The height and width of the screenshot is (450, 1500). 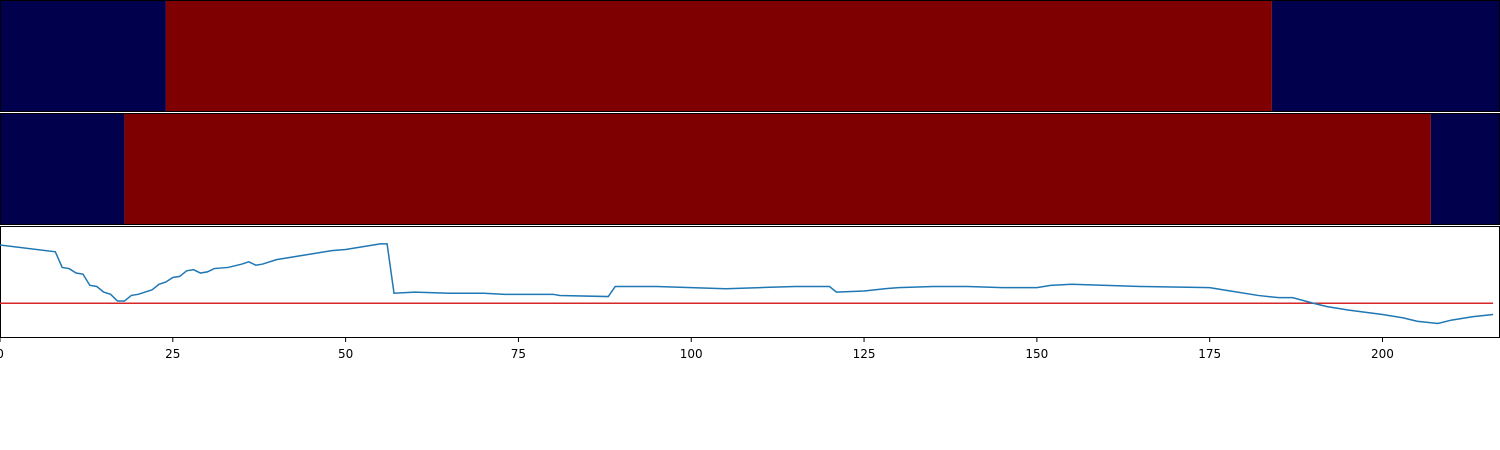 I want to click on x-tick-label: 50, so click(x=345, y=354).